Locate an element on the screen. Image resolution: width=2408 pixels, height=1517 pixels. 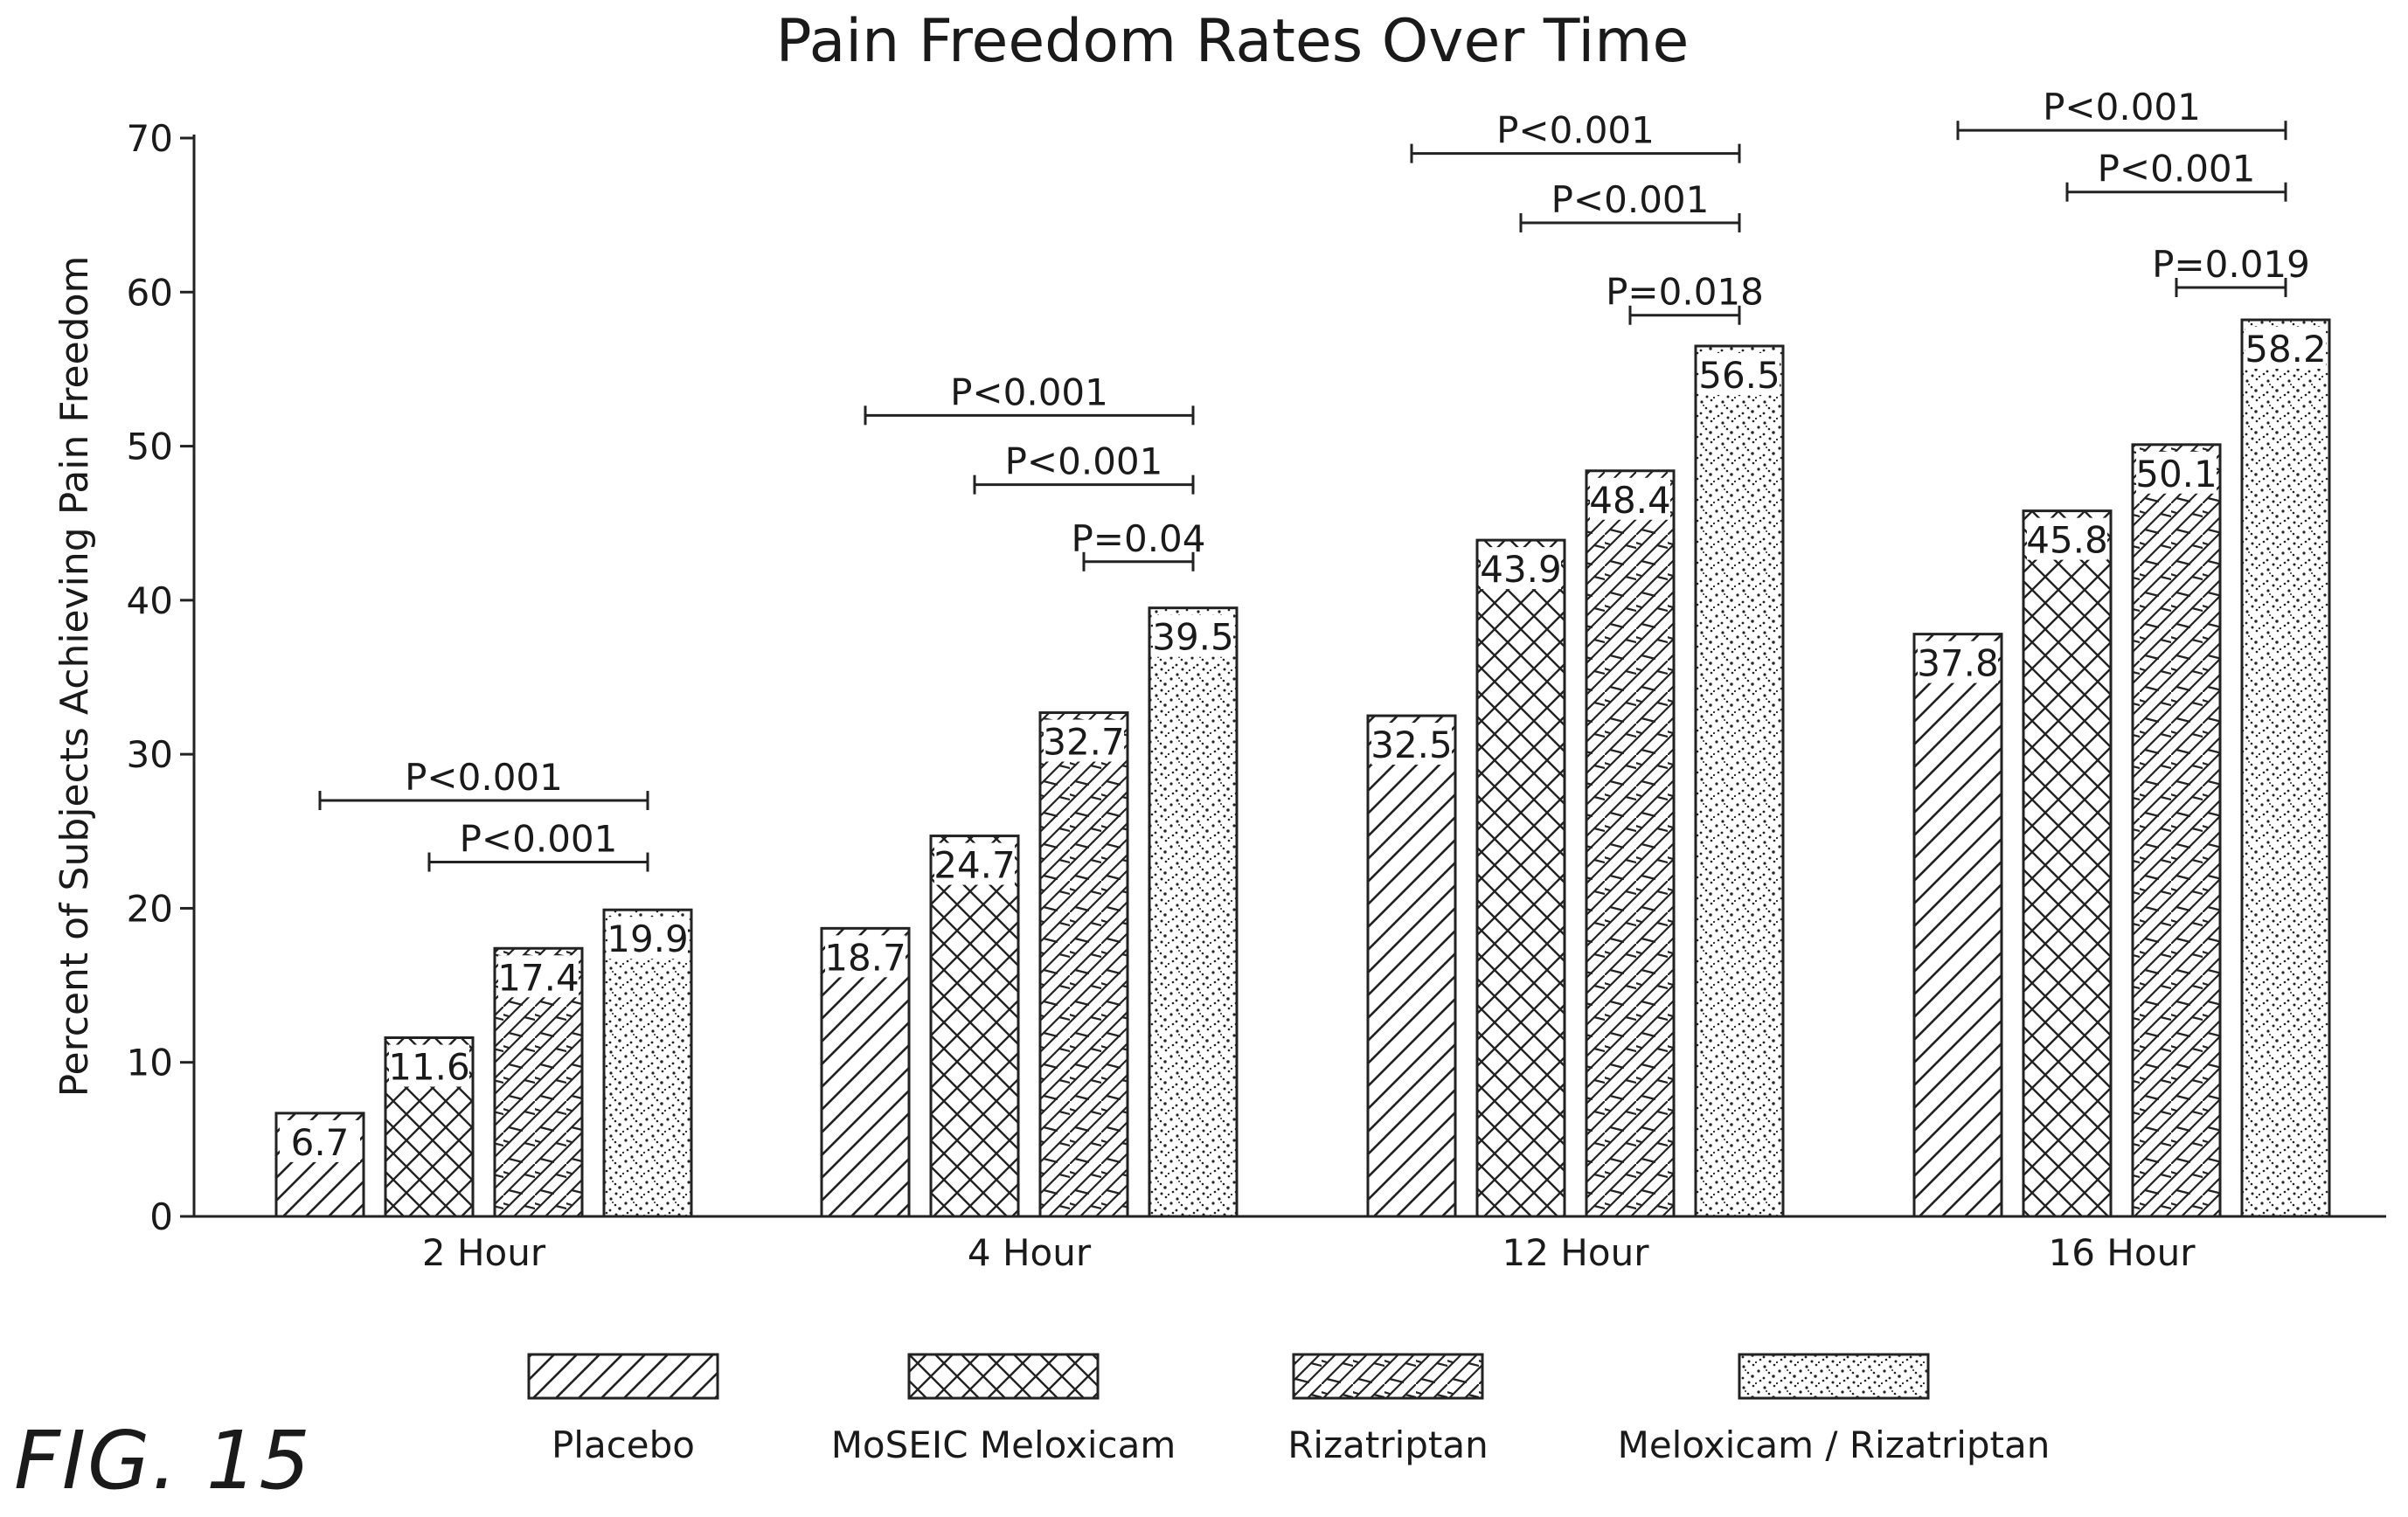
y-tick-label: 70 is located at coordinates (150, 138).